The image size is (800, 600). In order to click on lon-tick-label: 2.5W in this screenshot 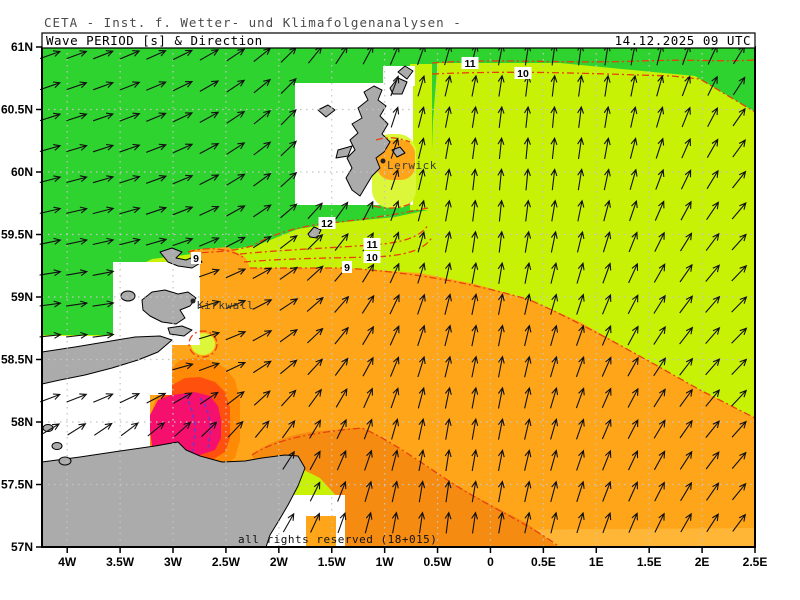, I will do `click(226, 562)`.